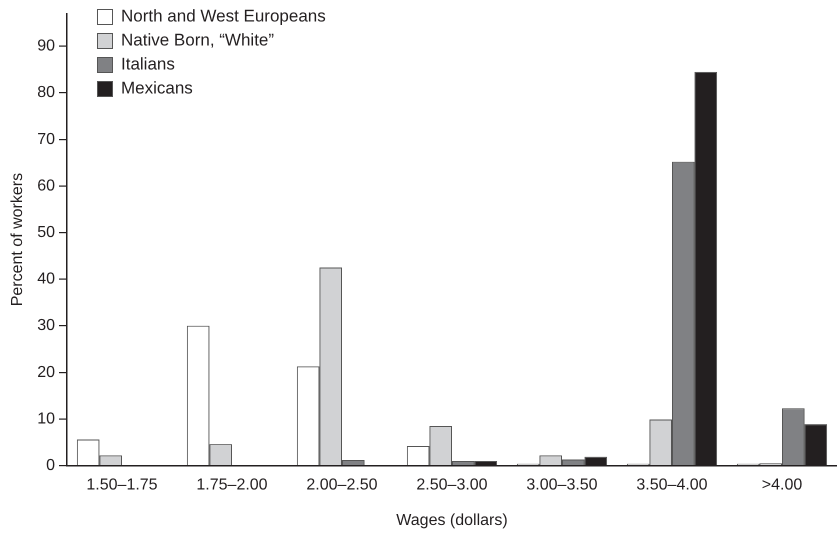 The width and height of the screenshot is (837, 538). I want to click on legend-label: Italians, so click(147, 64).